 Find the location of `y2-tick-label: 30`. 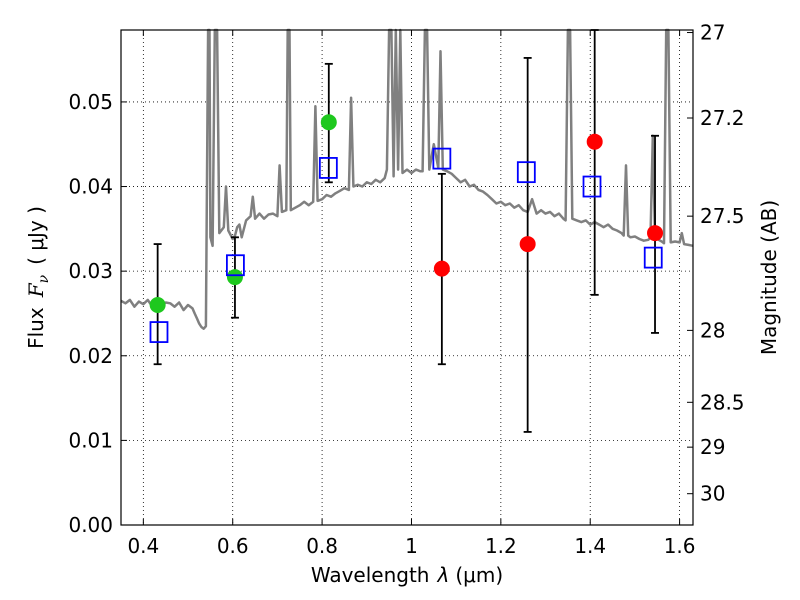

y2-tick-label: 30 is located at coordinates (712, 494).